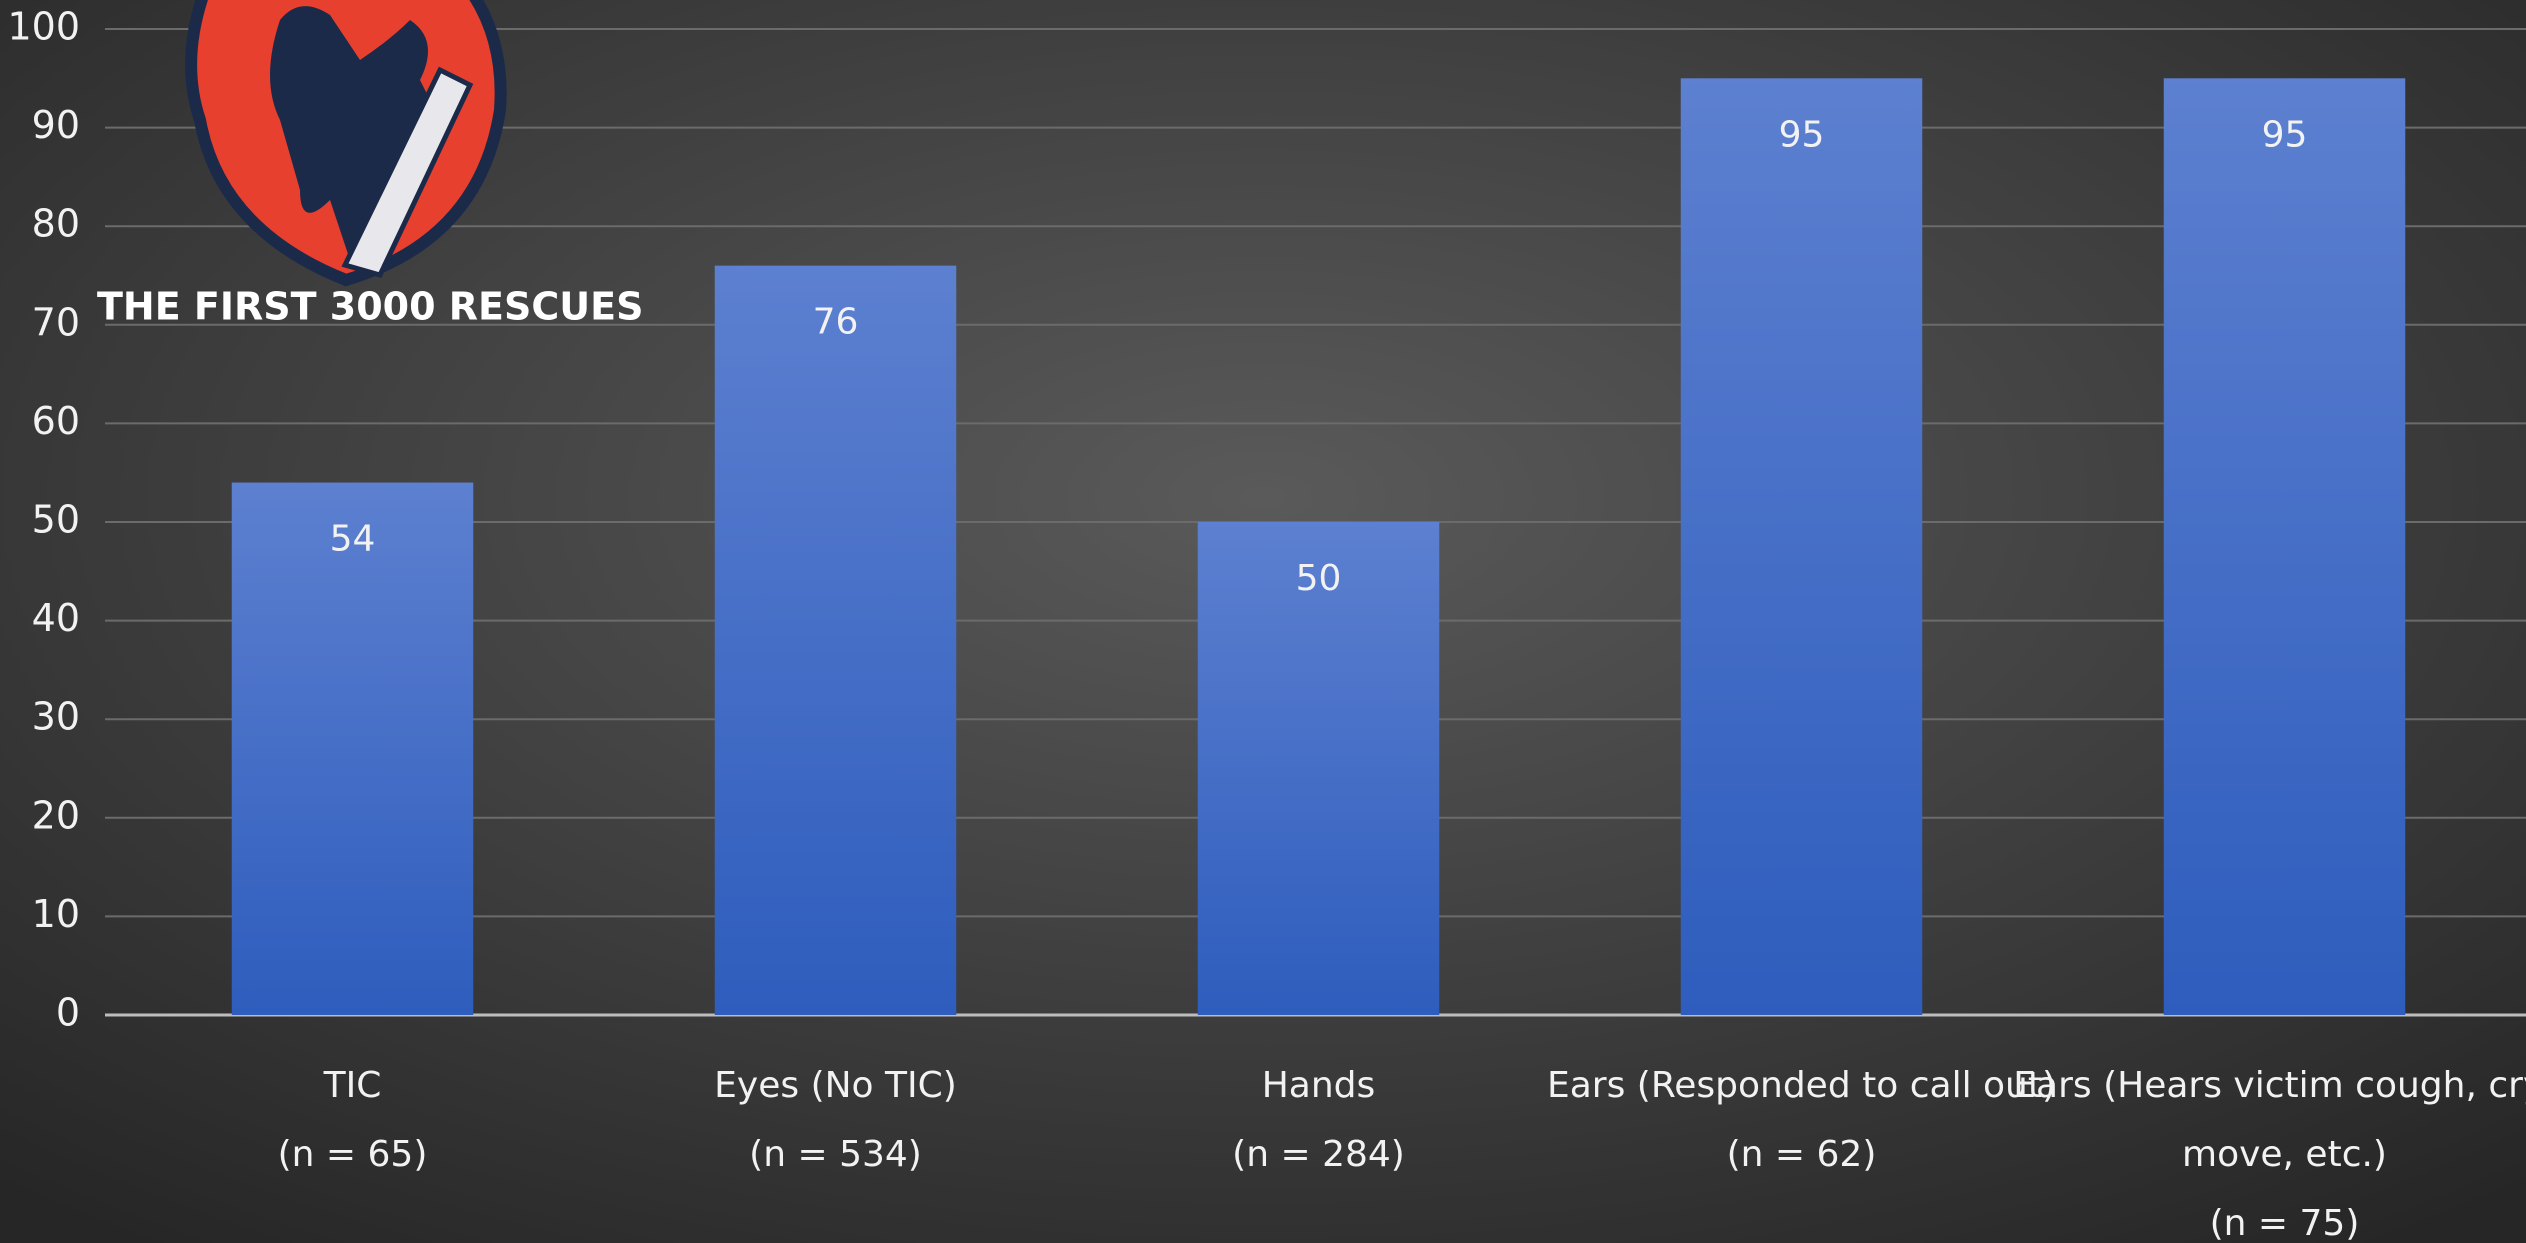  Describe the element at coordinates (56, 125) in the screenshot. I see `y-tick-label: 90` at that location.